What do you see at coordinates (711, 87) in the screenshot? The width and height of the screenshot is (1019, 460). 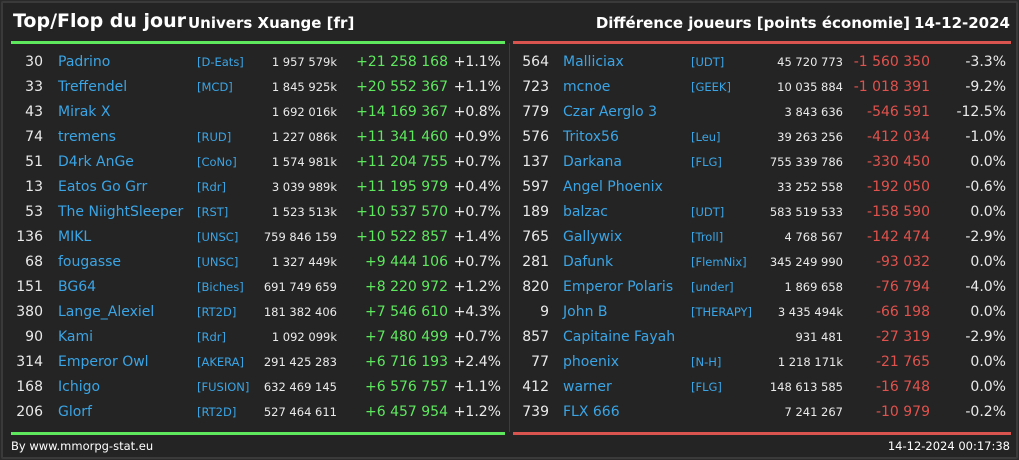 I see `alliance-tag-link: [GEEK]` at bounding box center [711, 87].